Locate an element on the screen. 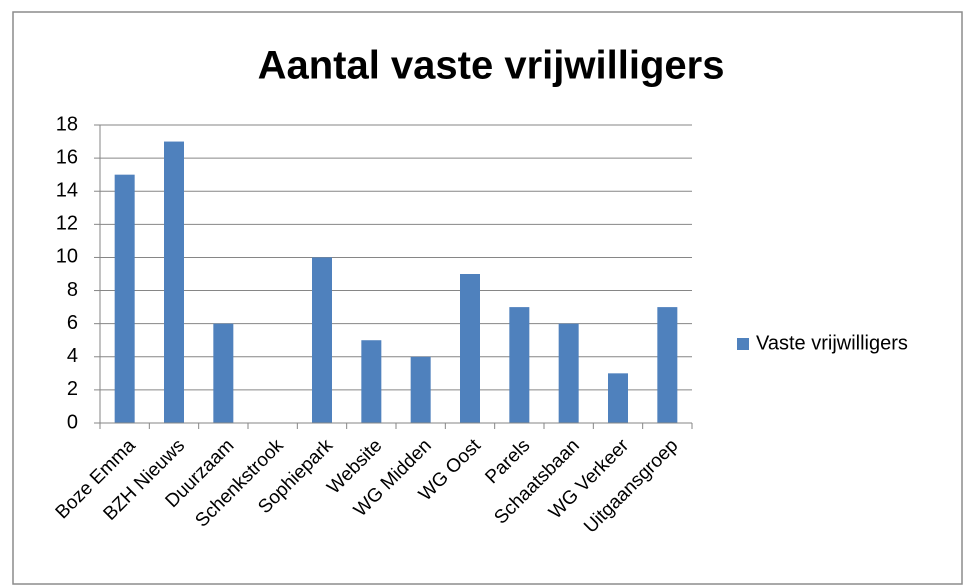  chart-title: Aantal vaste vrijwilligers is located at coordinates (491, 66).